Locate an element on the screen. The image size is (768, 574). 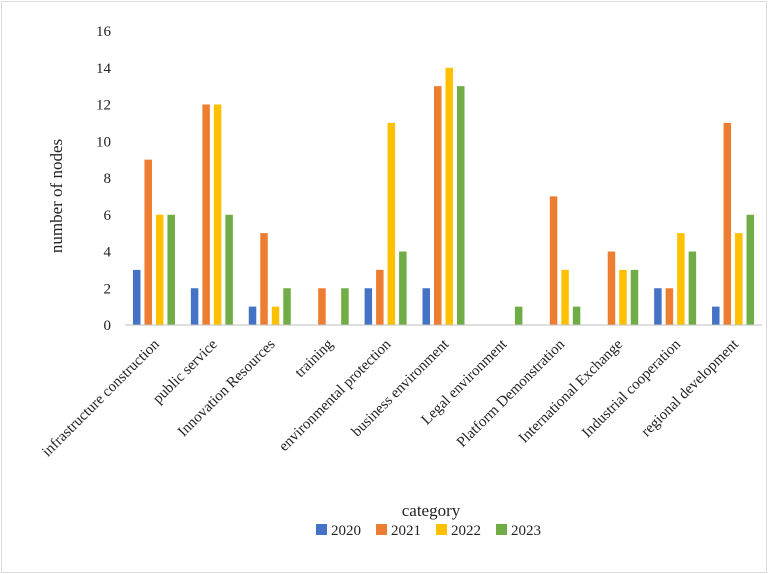
legend-swatch-2023 is located at coordinates (501, 529).